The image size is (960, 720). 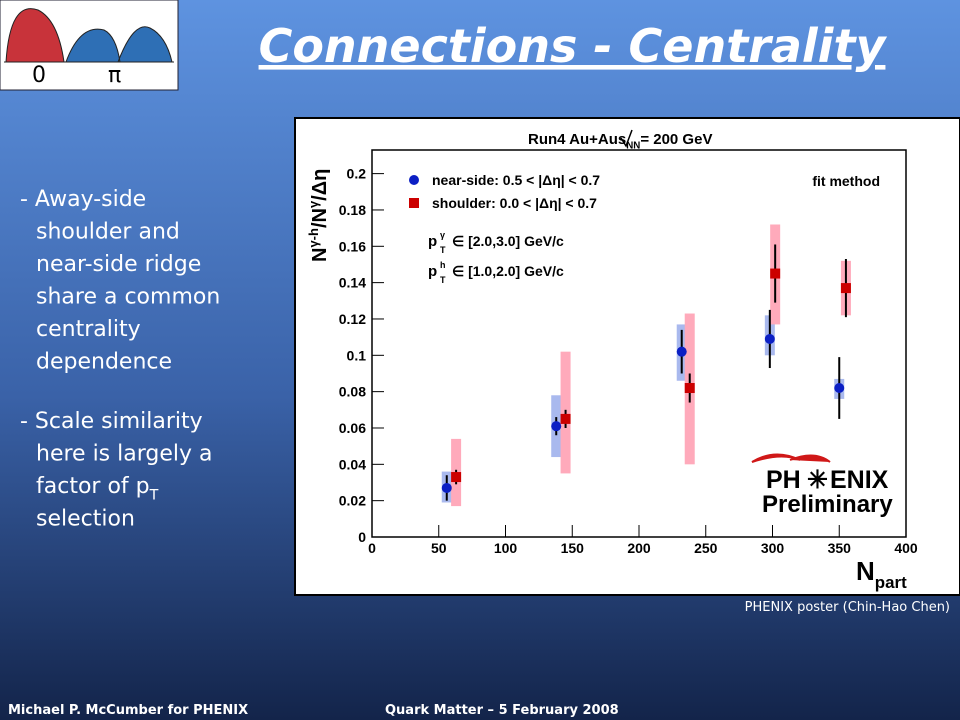 What do you see at coordinates (352, 392) in the screenshot?
I see `y-tick-label: 0.08` at bounding box center [352, 392].